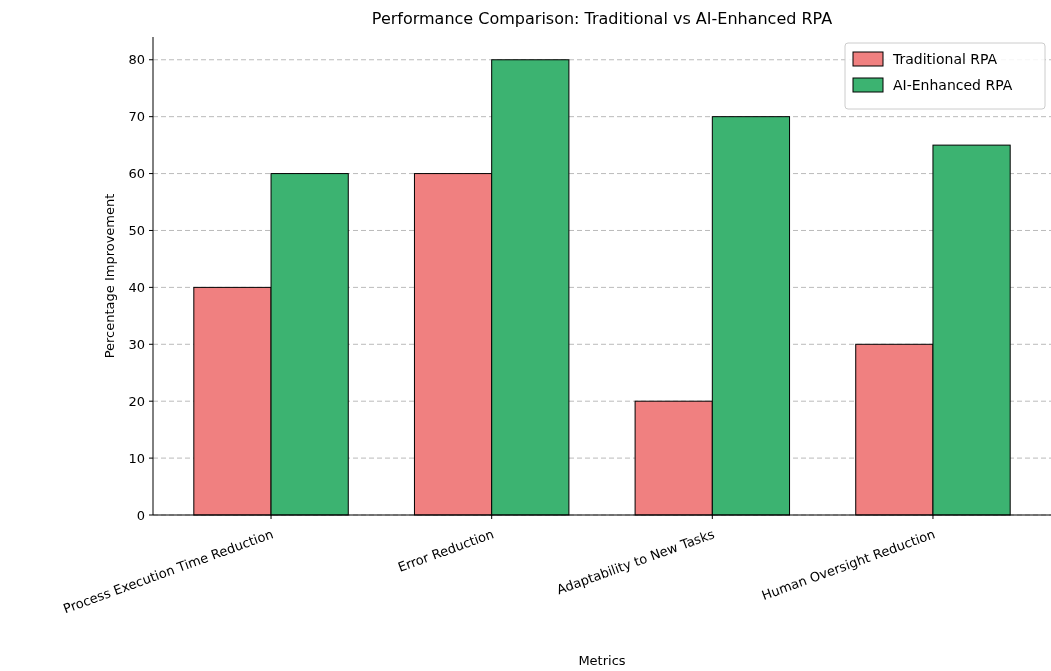  I want to click on legend-label: Traditional RPA, so click(945, 58).